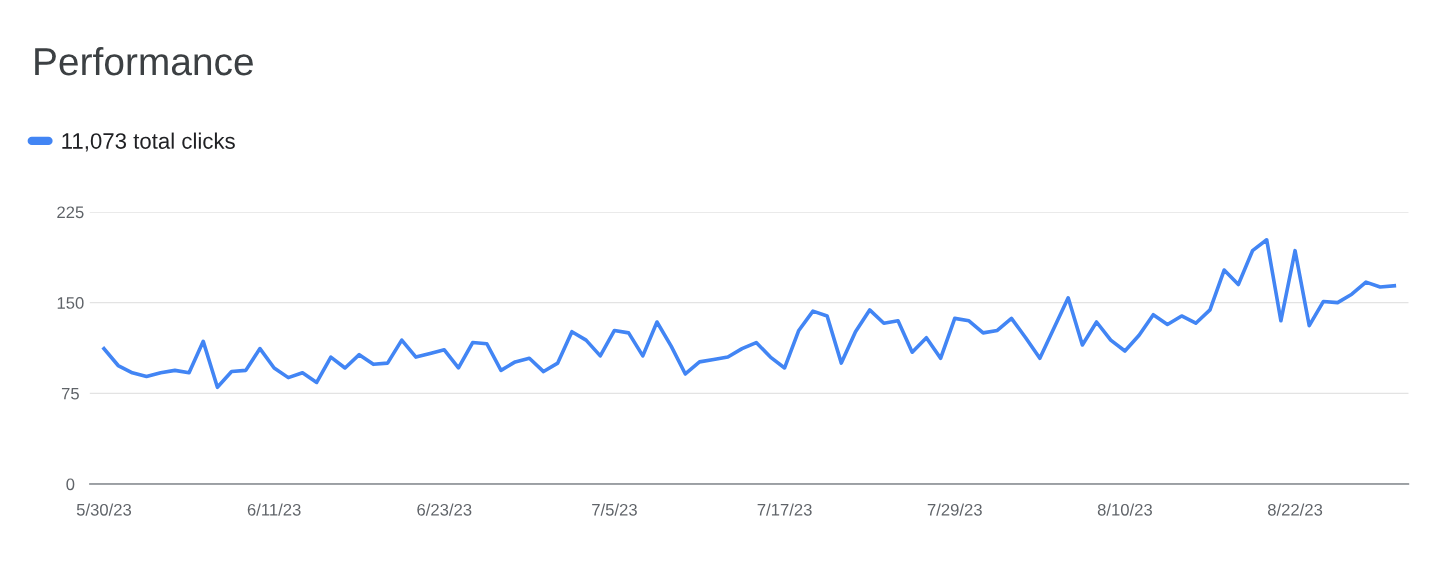 Image resolution: width=1456 pixels, height=578 pixels. Describe the element at coordinates (70, 303) in the screenshot. I see `y-tick-label: 150` at that location.